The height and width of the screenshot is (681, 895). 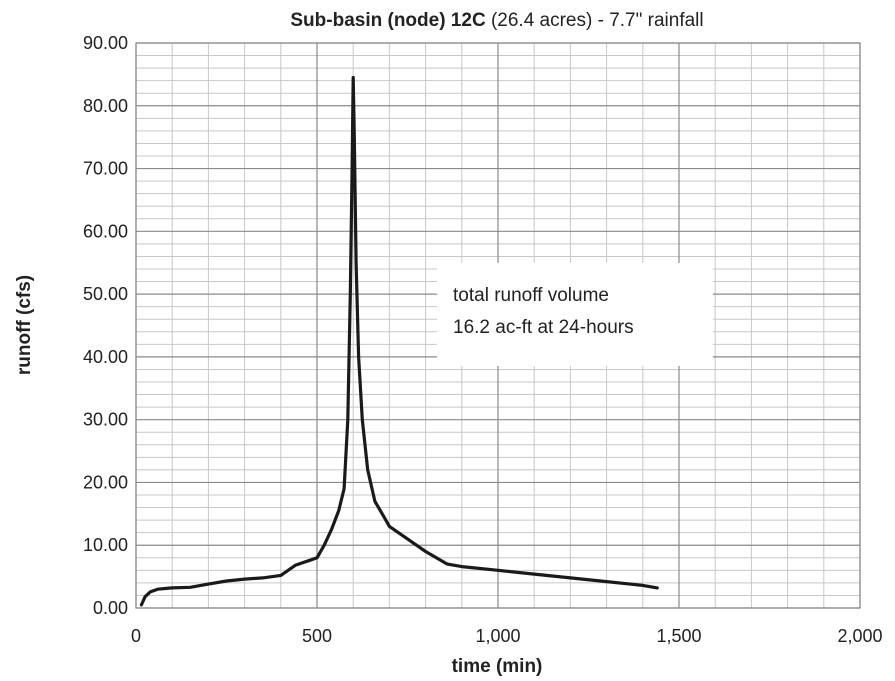 I want to click on y-tick-label: 50.00, so click(x=105, y=294).